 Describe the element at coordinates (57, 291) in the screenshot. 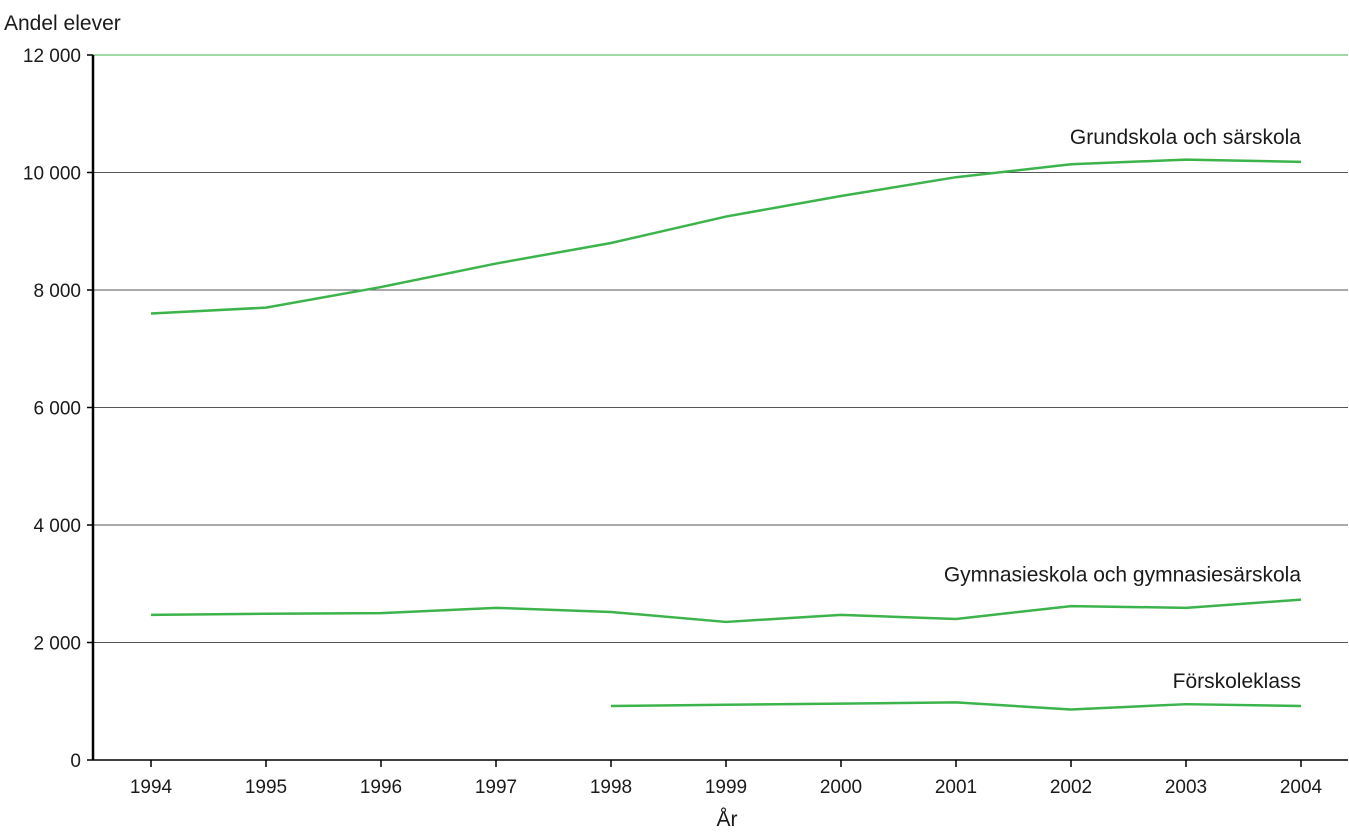

I see `y-tick-label: 8 000` at that location.